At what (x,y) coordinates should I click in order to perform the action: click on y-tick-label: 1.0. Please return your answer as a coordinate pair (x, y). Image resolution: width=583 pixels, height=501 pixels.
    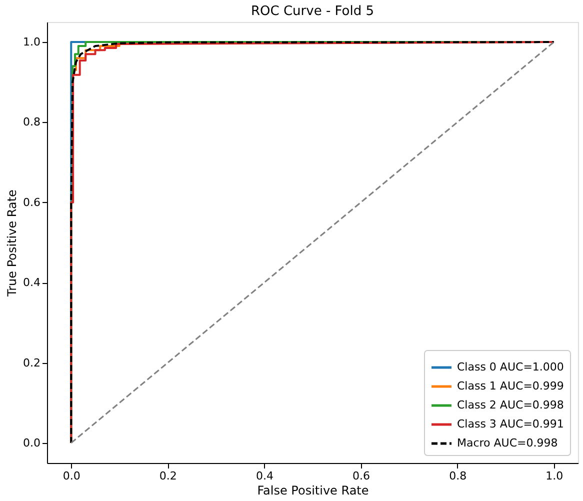
    Looking at the image, I should click on (31, 42).